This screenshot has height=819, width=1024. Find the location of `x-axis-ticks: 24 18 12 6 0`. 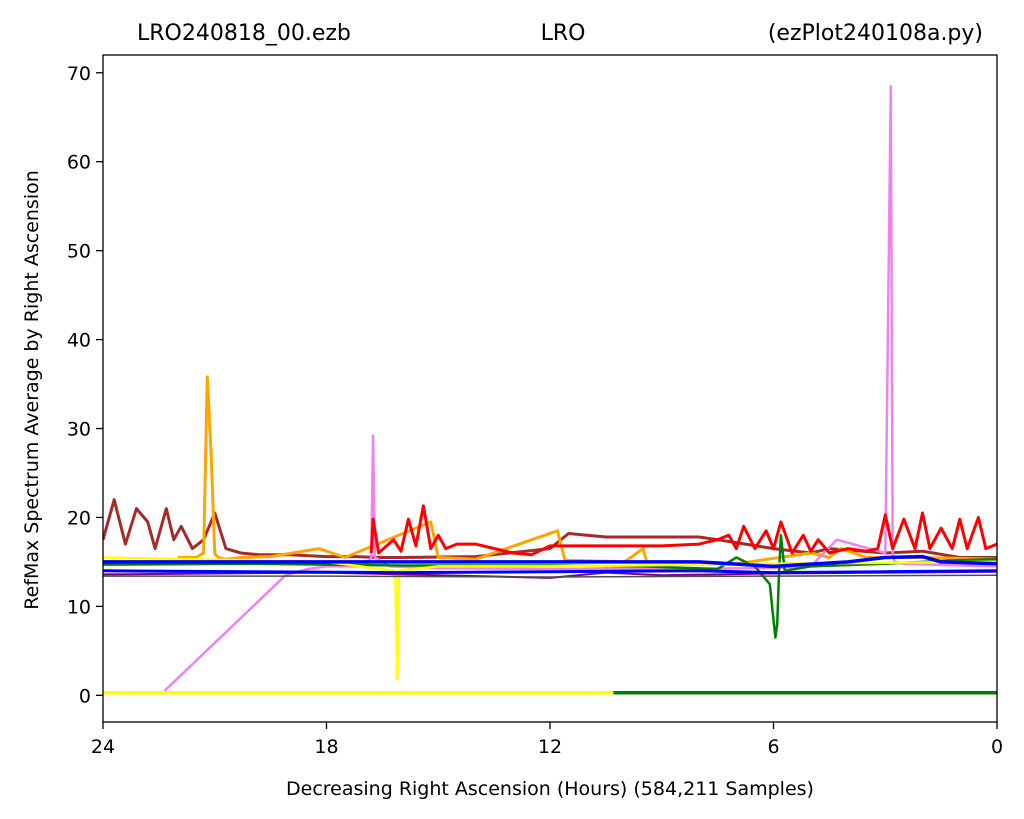

x-axis-ticks: 24 18 12 6 0 is located at coordinates (547, 740).